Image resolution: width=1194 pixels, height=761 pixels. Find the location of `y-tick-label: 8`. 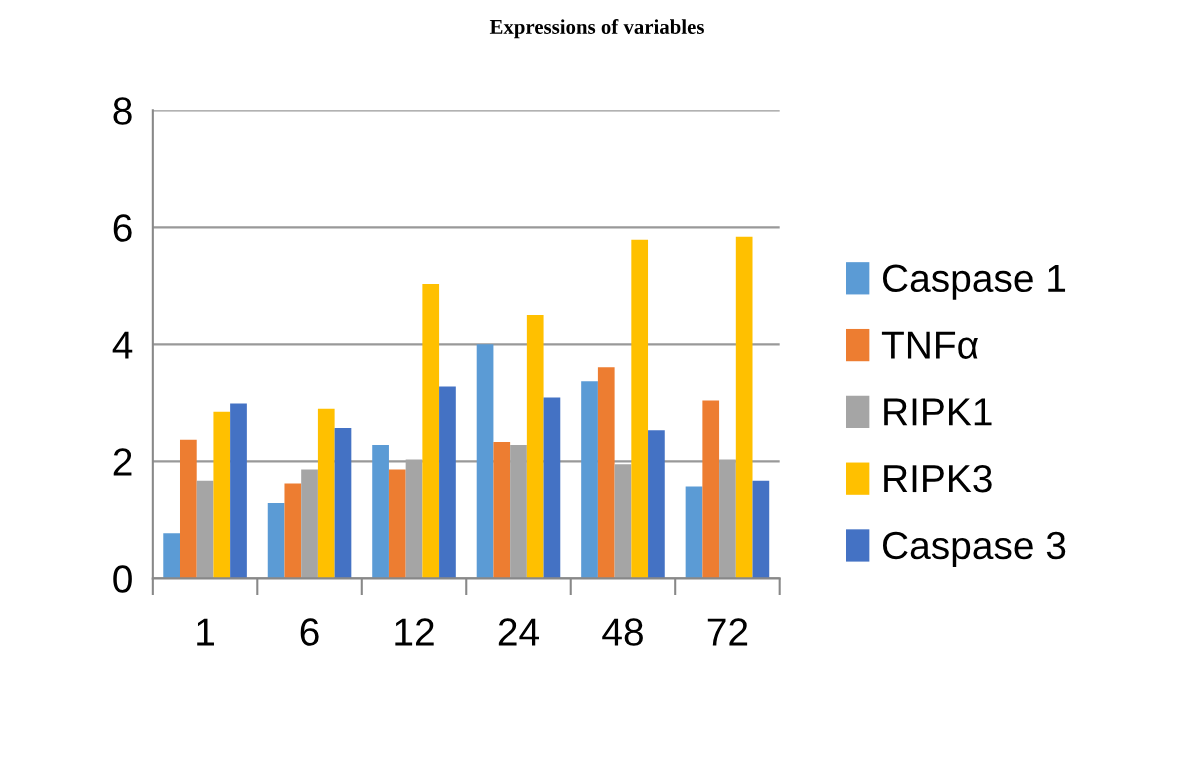

y-tick-label: 8 is located at coordinates (122, 111).